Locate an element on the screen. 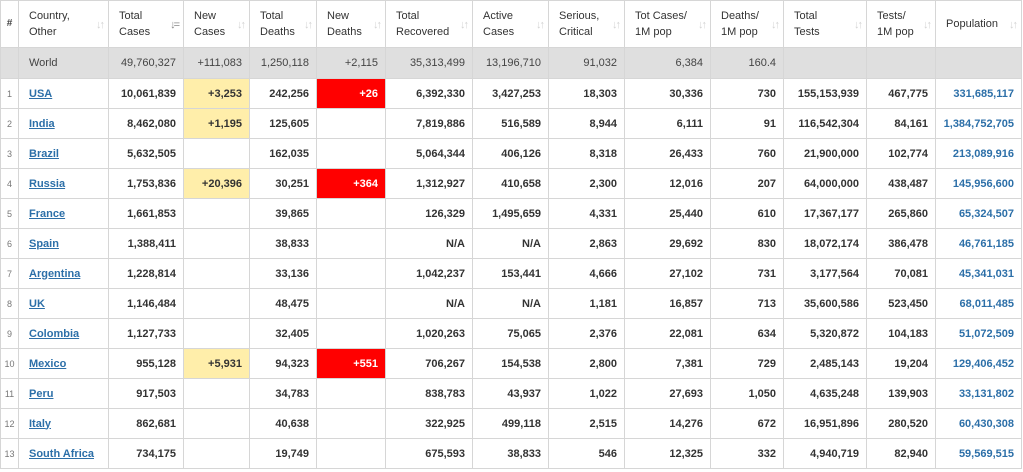 The height and width of the screenshot is (472, 1023). cell-total-deaths: 30,251 is located at coordinates (283, 183).